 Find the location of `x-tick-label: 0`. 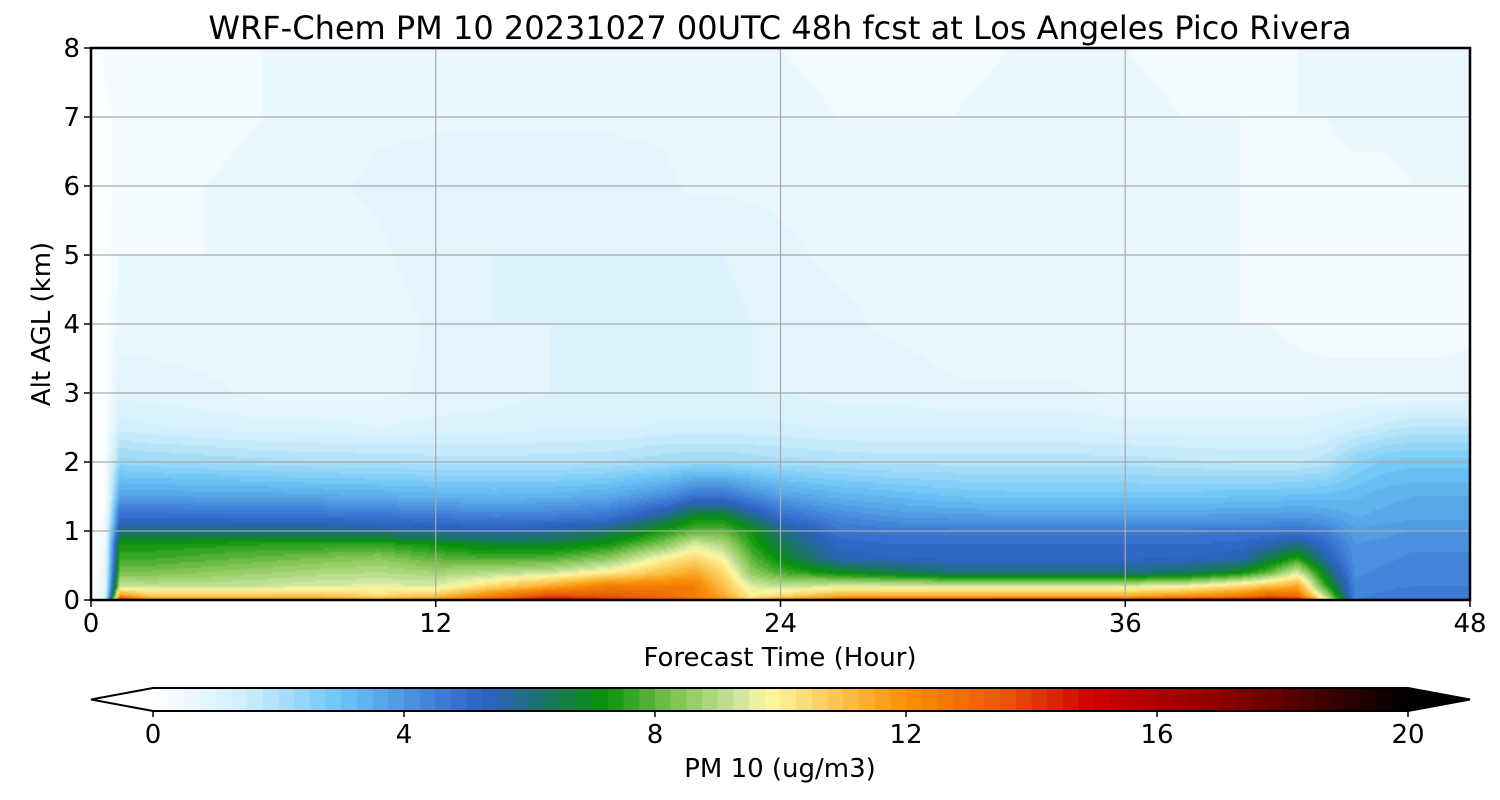

x-tick-label: 0 is located at coordinates (91, 624).